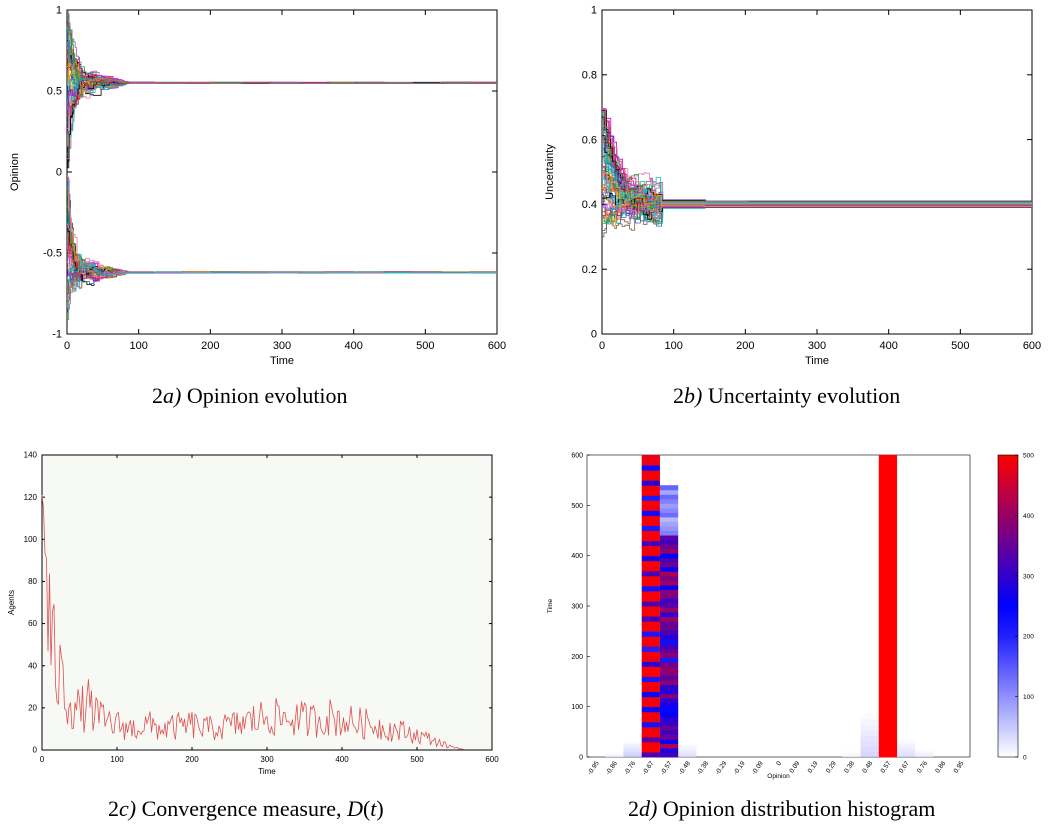 This screenshot has width=1058, height=827. What do you see at coordinates (960, 346) in the screenshot?
I see `x-tick-label: 500` at bounding box center [960, 346].